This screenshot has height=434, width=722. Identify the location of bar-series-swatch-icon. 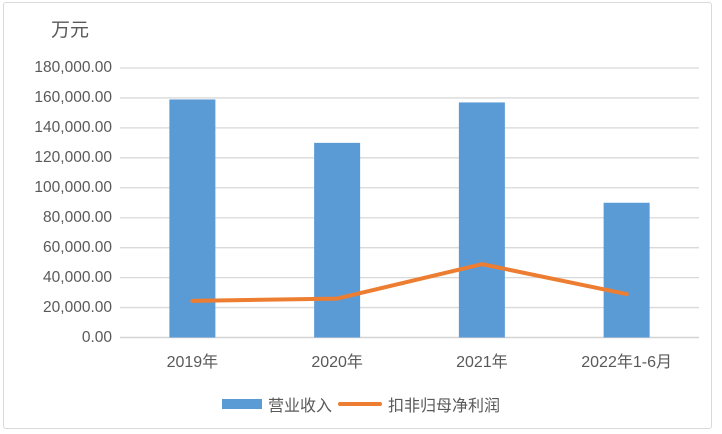
(241, 404).